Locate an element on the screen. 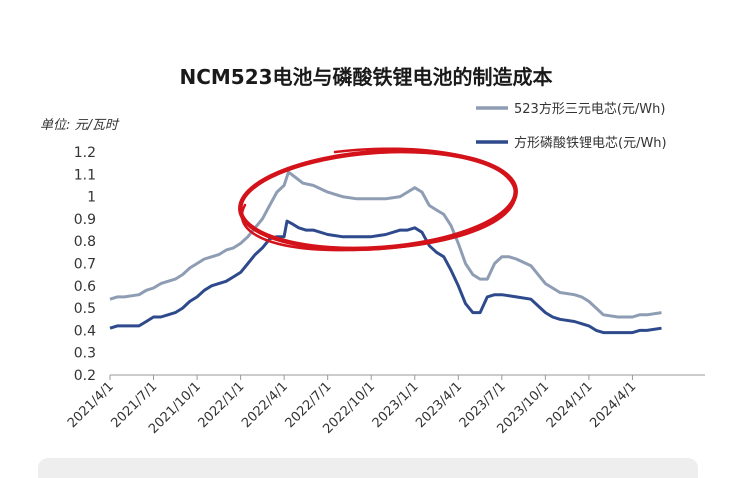 This screenshot has width=731, height=478. y-tick-label: 1.1 is located at coordinates (85, 175).